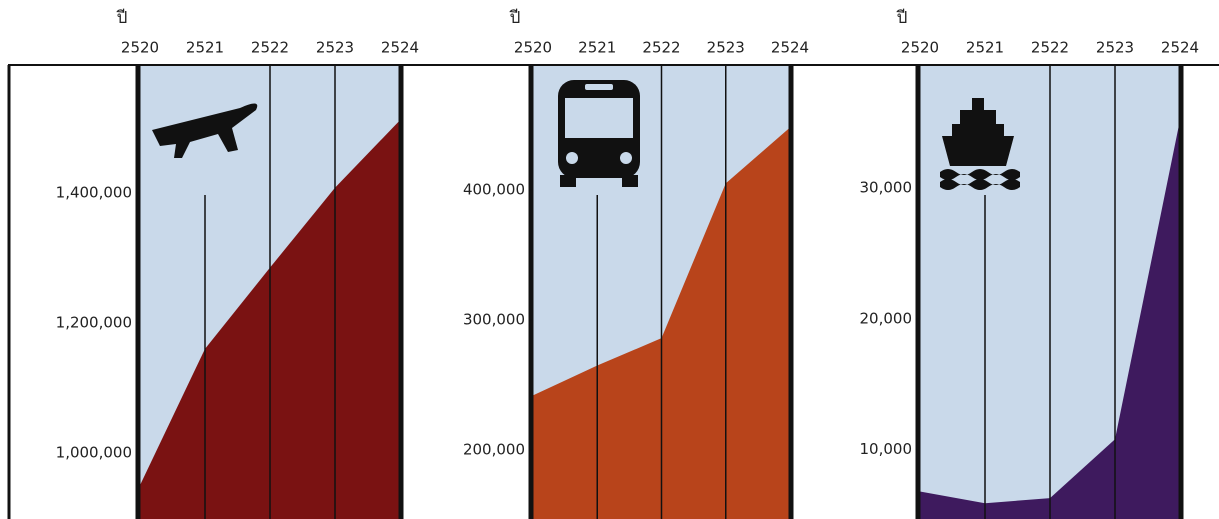 This screenshot has width=1219, height=519. Describe the element at coordinates (94, 192) in the screenshot. I see `y-tick-label: 1,400,000` at that location.